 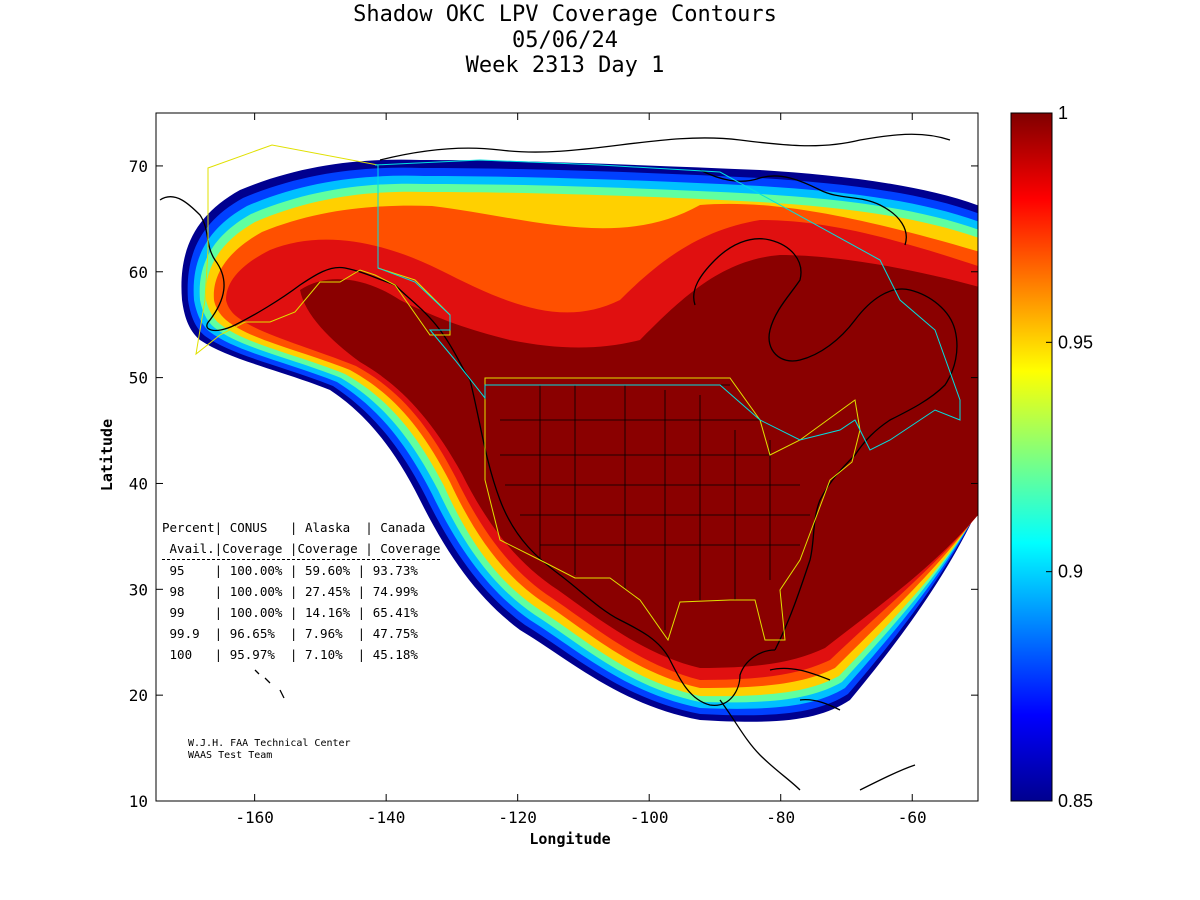 What do you see at coordinates (649, 817) in the screenshot?
I see `x-tick-label: -100` at bounding box center [649, 817].